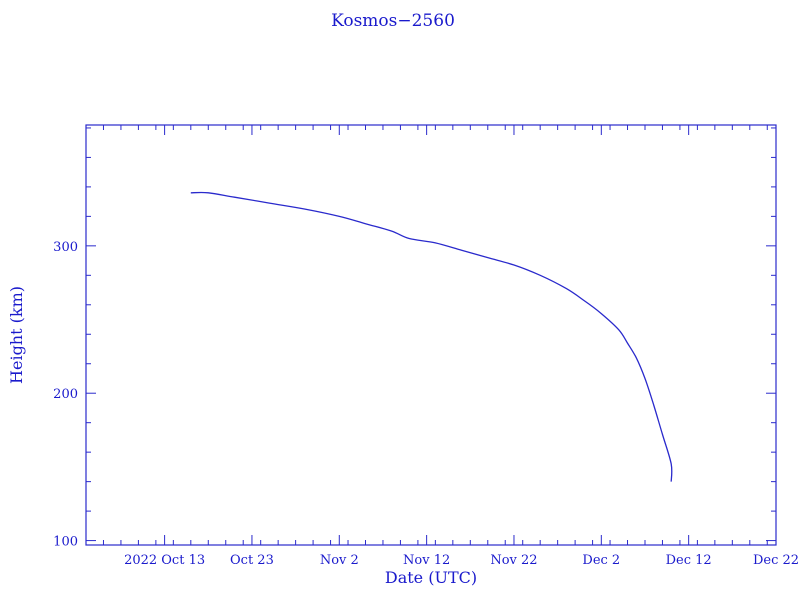  I want to click on x-tick-label: Nov 12, so click(426, 560).